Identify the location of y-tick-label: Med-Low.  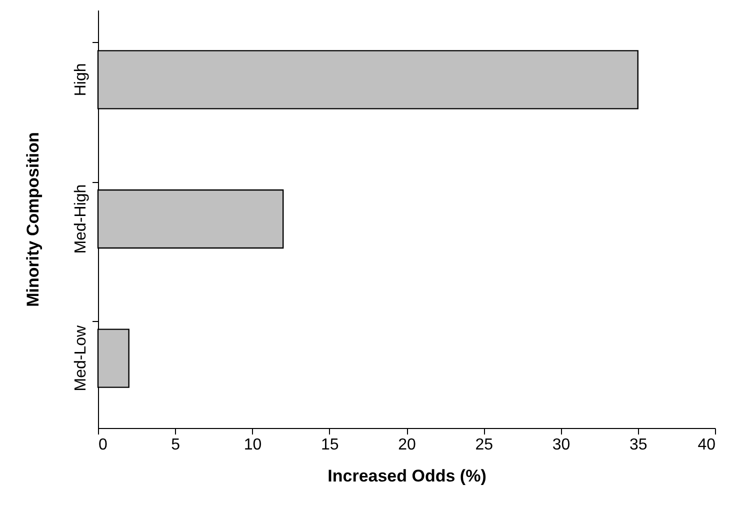
(81, 358).